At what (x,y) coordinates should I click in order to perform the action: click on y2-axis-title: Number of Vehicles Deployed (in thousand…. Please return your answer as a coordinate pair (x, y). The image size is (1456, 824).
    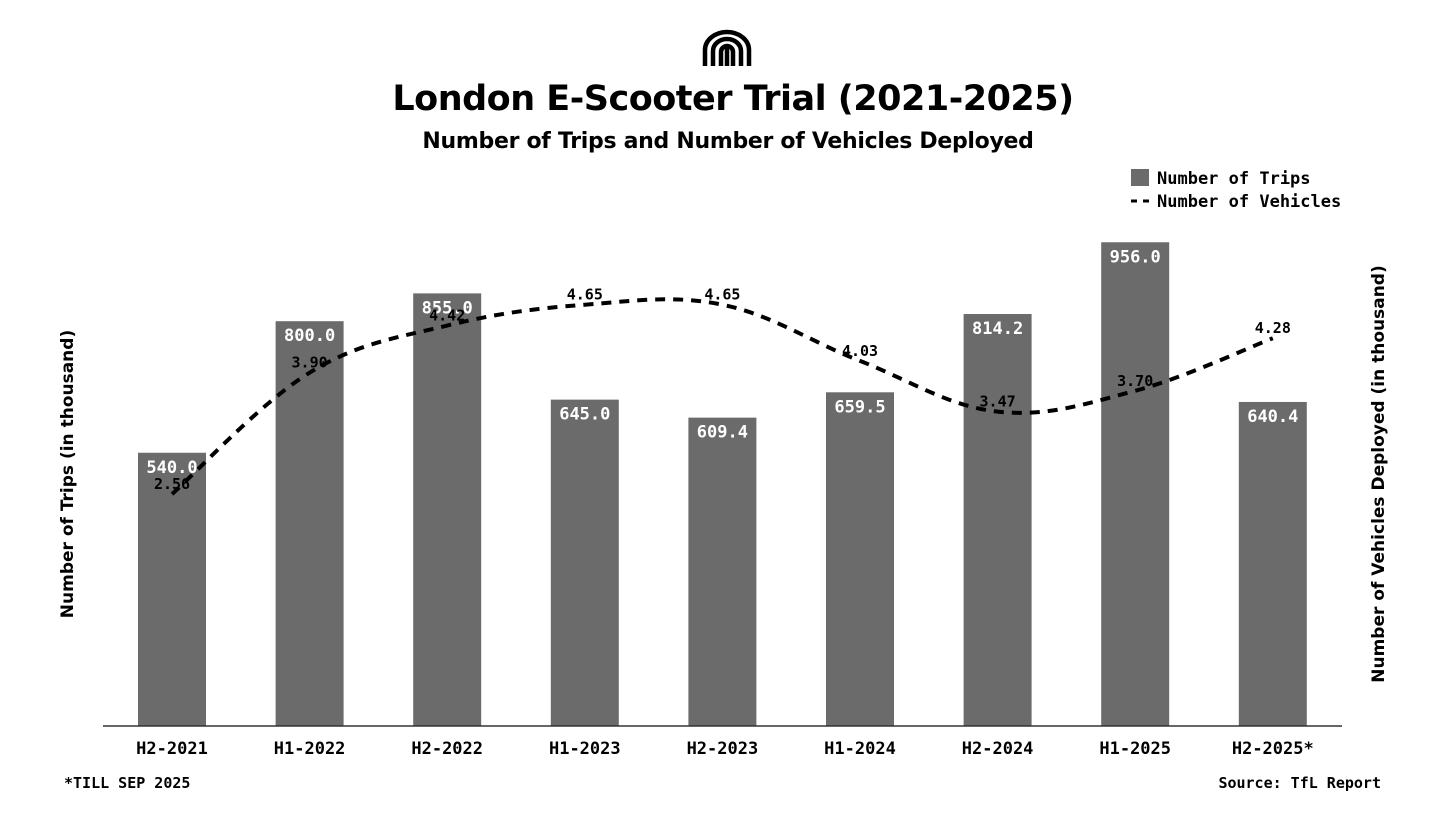
    Looking at the image, I should click on (1379, 473).